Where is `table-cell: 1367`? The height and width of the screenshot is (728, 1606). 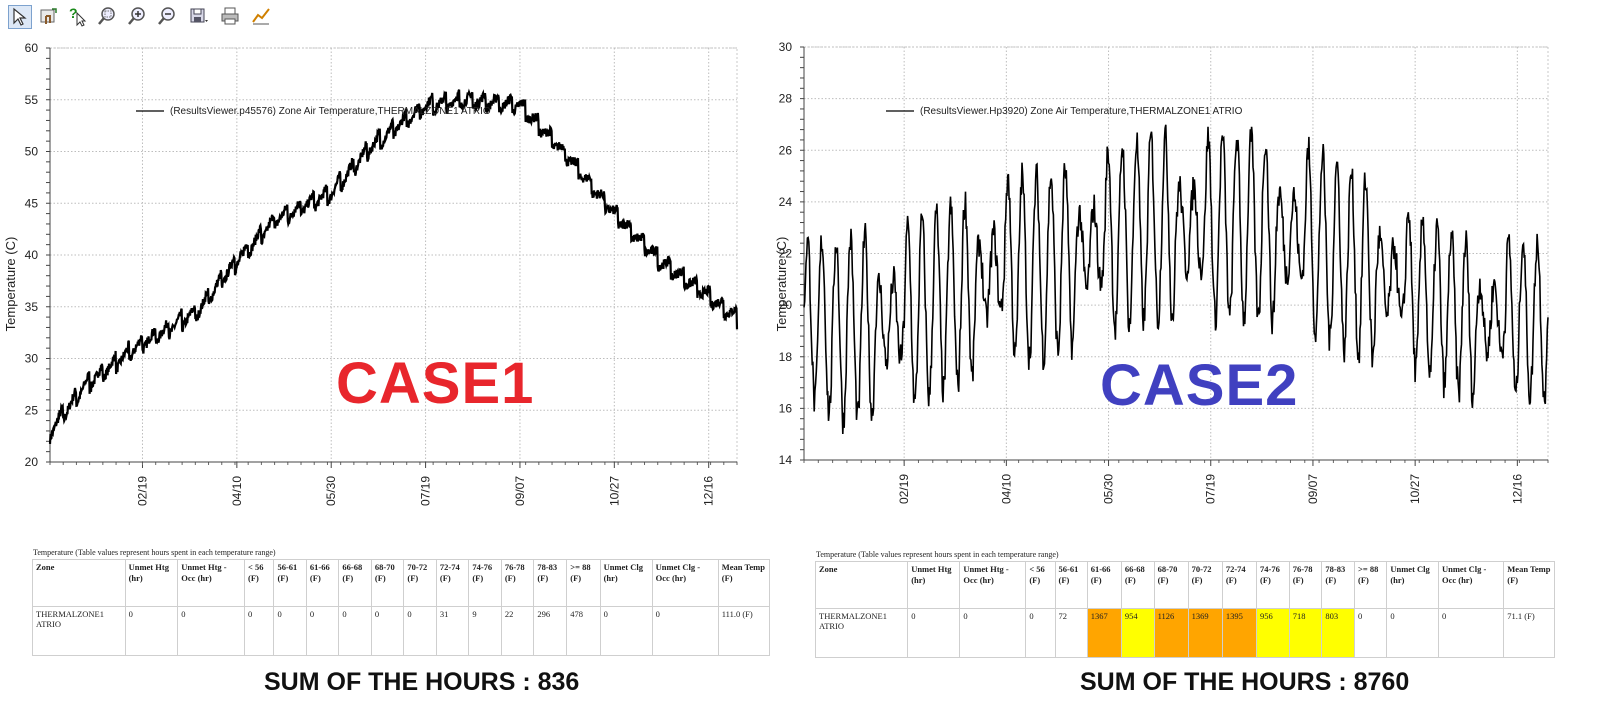
table-cell: 1367 is located at coordinates (1104, 633).